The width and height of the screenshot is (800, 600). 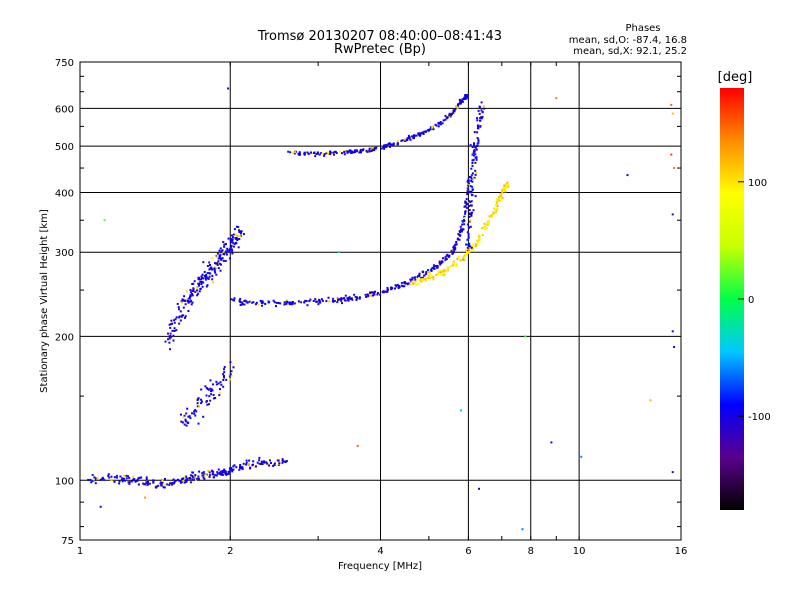 What do you see at coordinates (64, 337) in the screenshot?
I see `y-tick-label: 200` at bounding box center [64, 337].